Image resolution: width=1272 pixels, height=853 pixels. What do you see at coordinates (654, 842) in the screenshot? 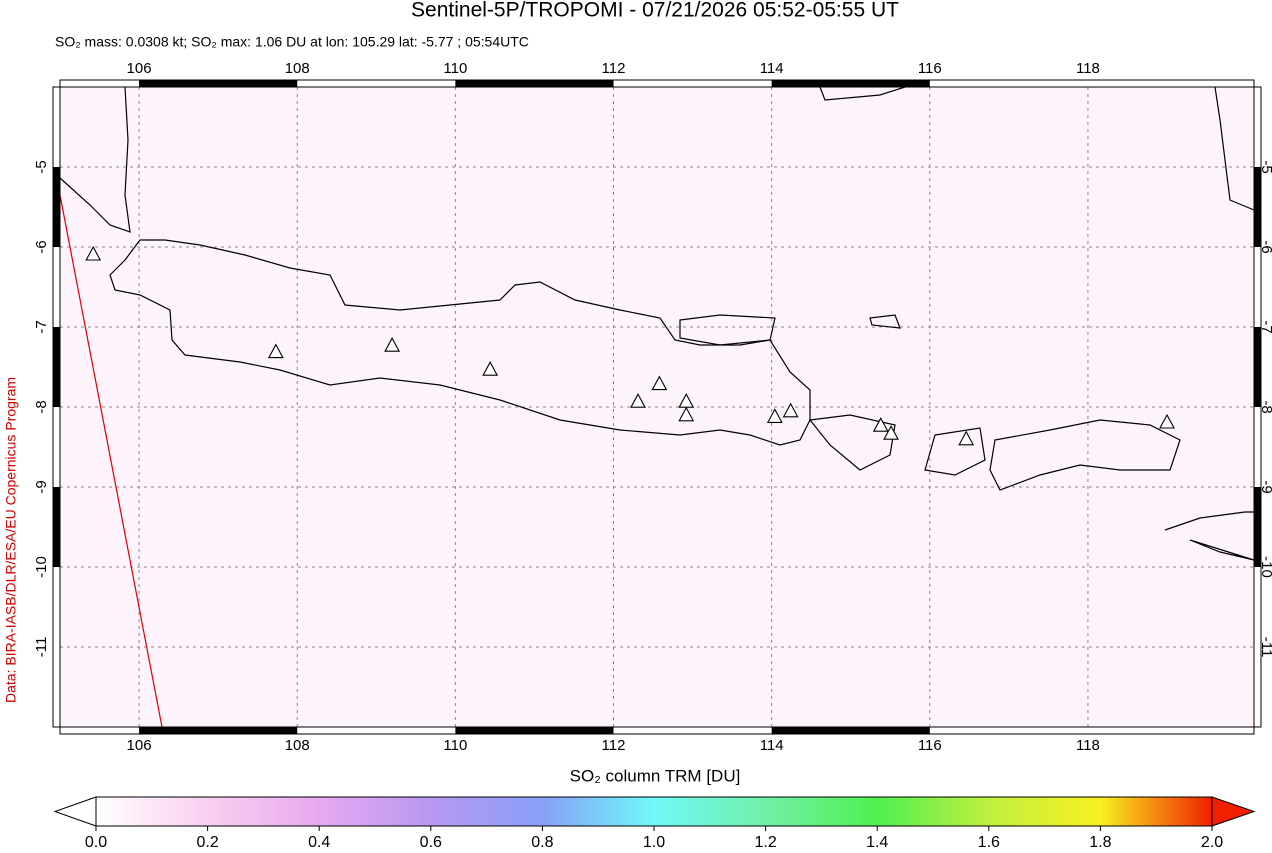
I see `colorbar-tick-label: 1.0` at bounding box center [654, 842].